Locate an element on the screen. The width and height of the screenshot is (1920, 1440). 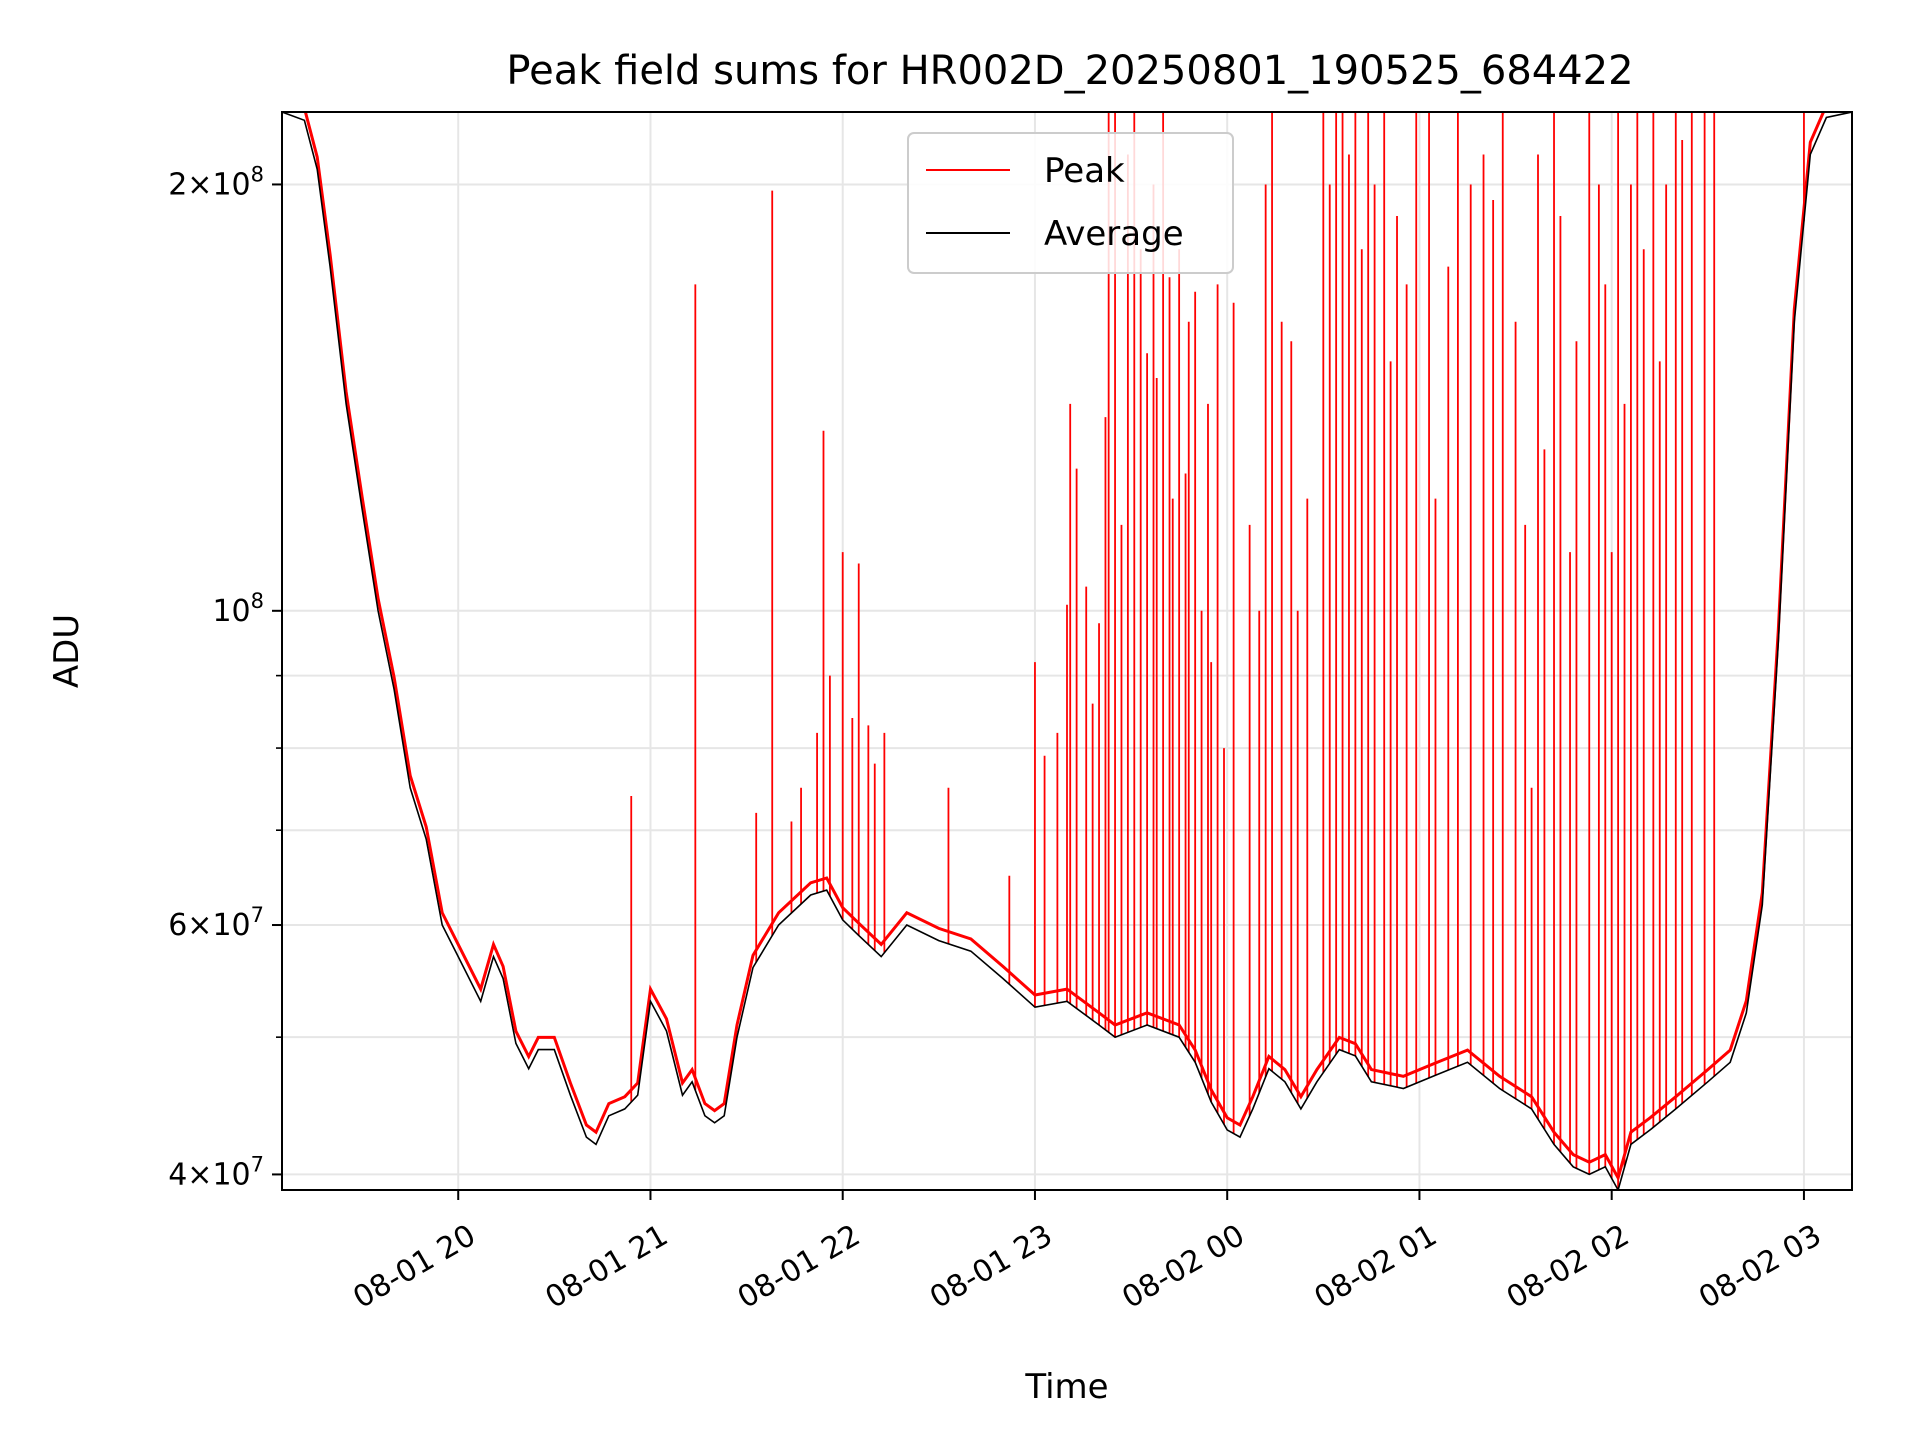
y-tick-label: 6×107 is located at coordinates (216, 923).